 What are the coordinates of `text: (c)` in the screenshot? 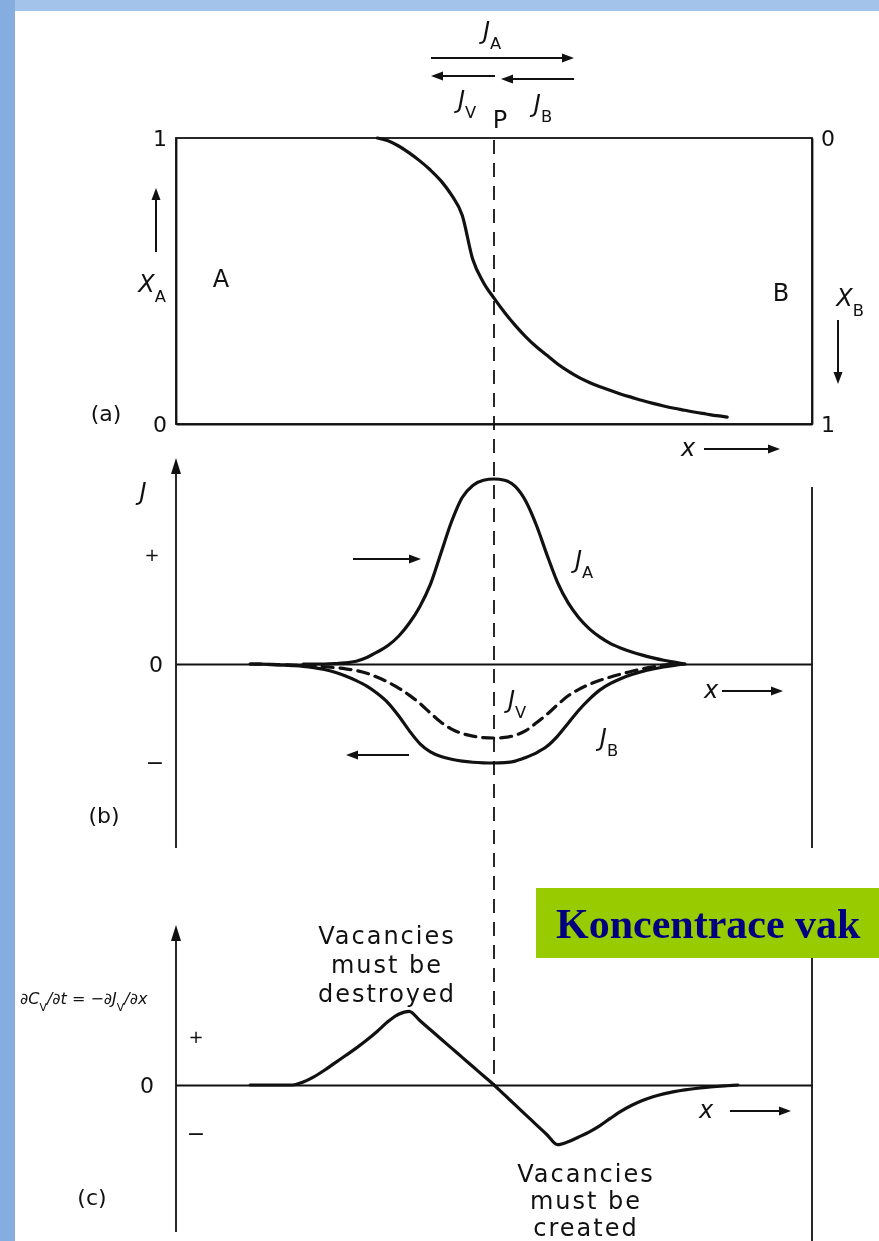 It's located at (92, 1197).